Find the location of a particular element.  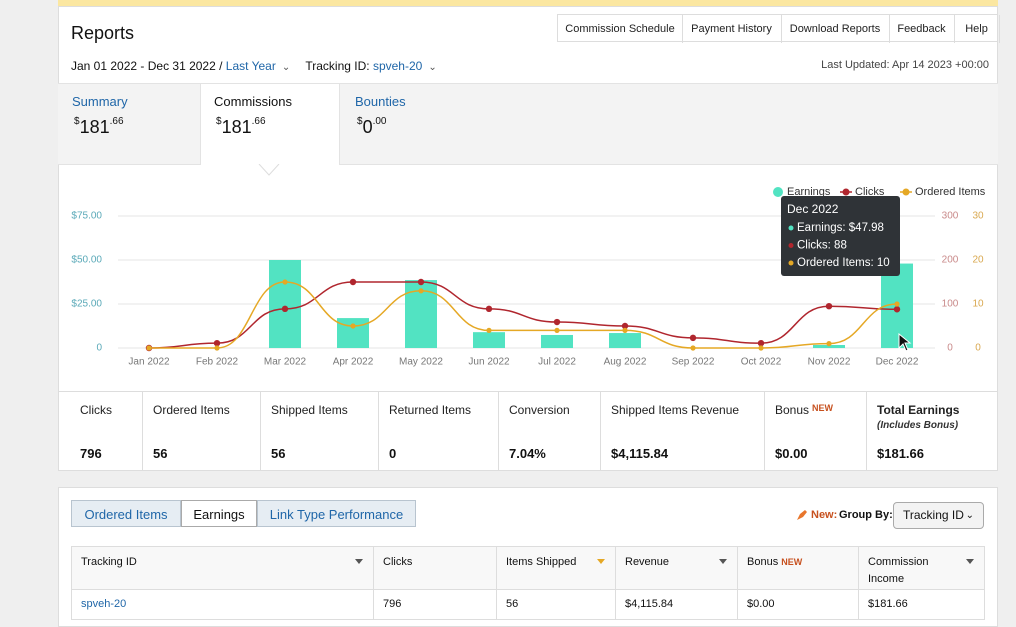

currency: $ is located at coordinates (77, 121).